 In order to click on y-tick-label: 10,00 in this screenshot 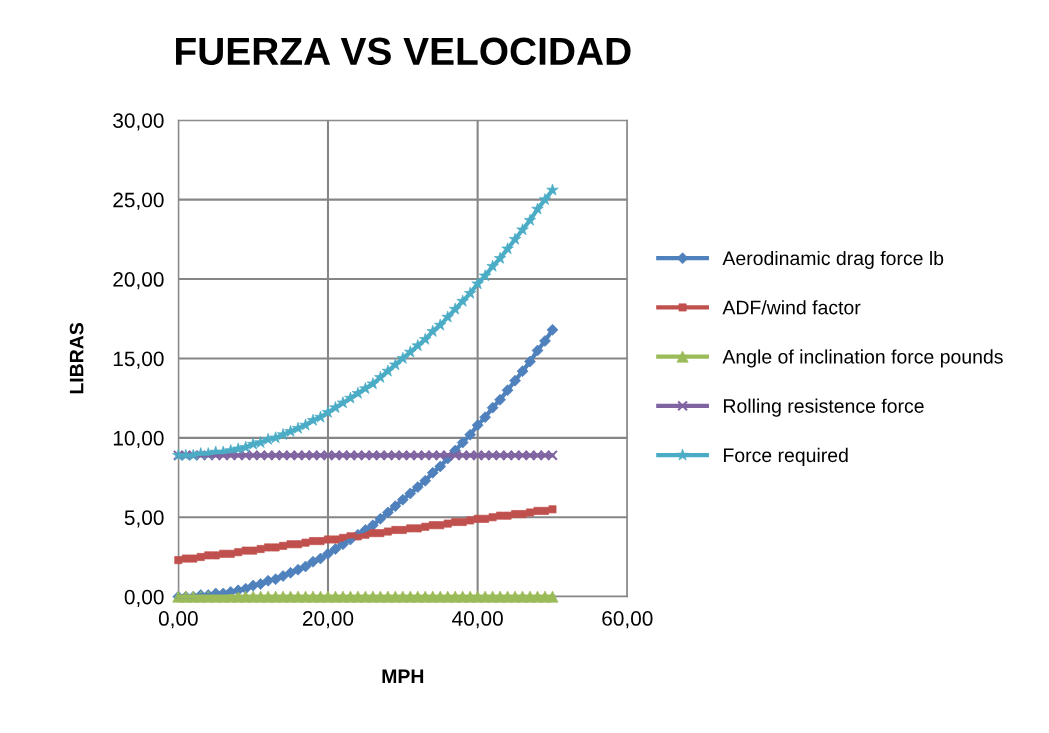, I will do `click(138, 439)`.